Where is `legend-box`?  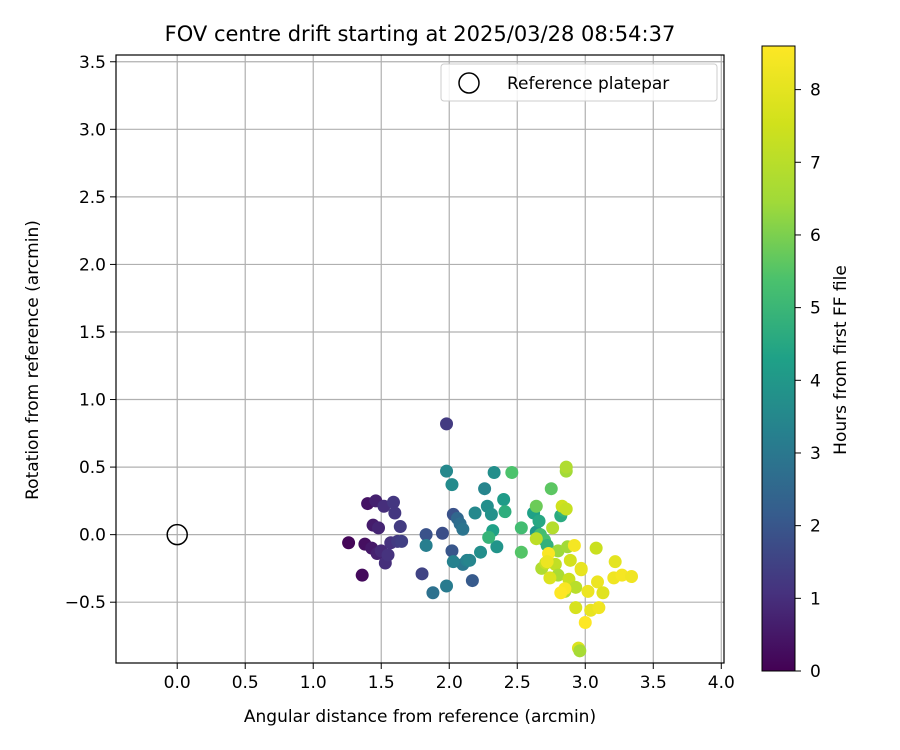 legend-box is located at coordinates (579, 82).